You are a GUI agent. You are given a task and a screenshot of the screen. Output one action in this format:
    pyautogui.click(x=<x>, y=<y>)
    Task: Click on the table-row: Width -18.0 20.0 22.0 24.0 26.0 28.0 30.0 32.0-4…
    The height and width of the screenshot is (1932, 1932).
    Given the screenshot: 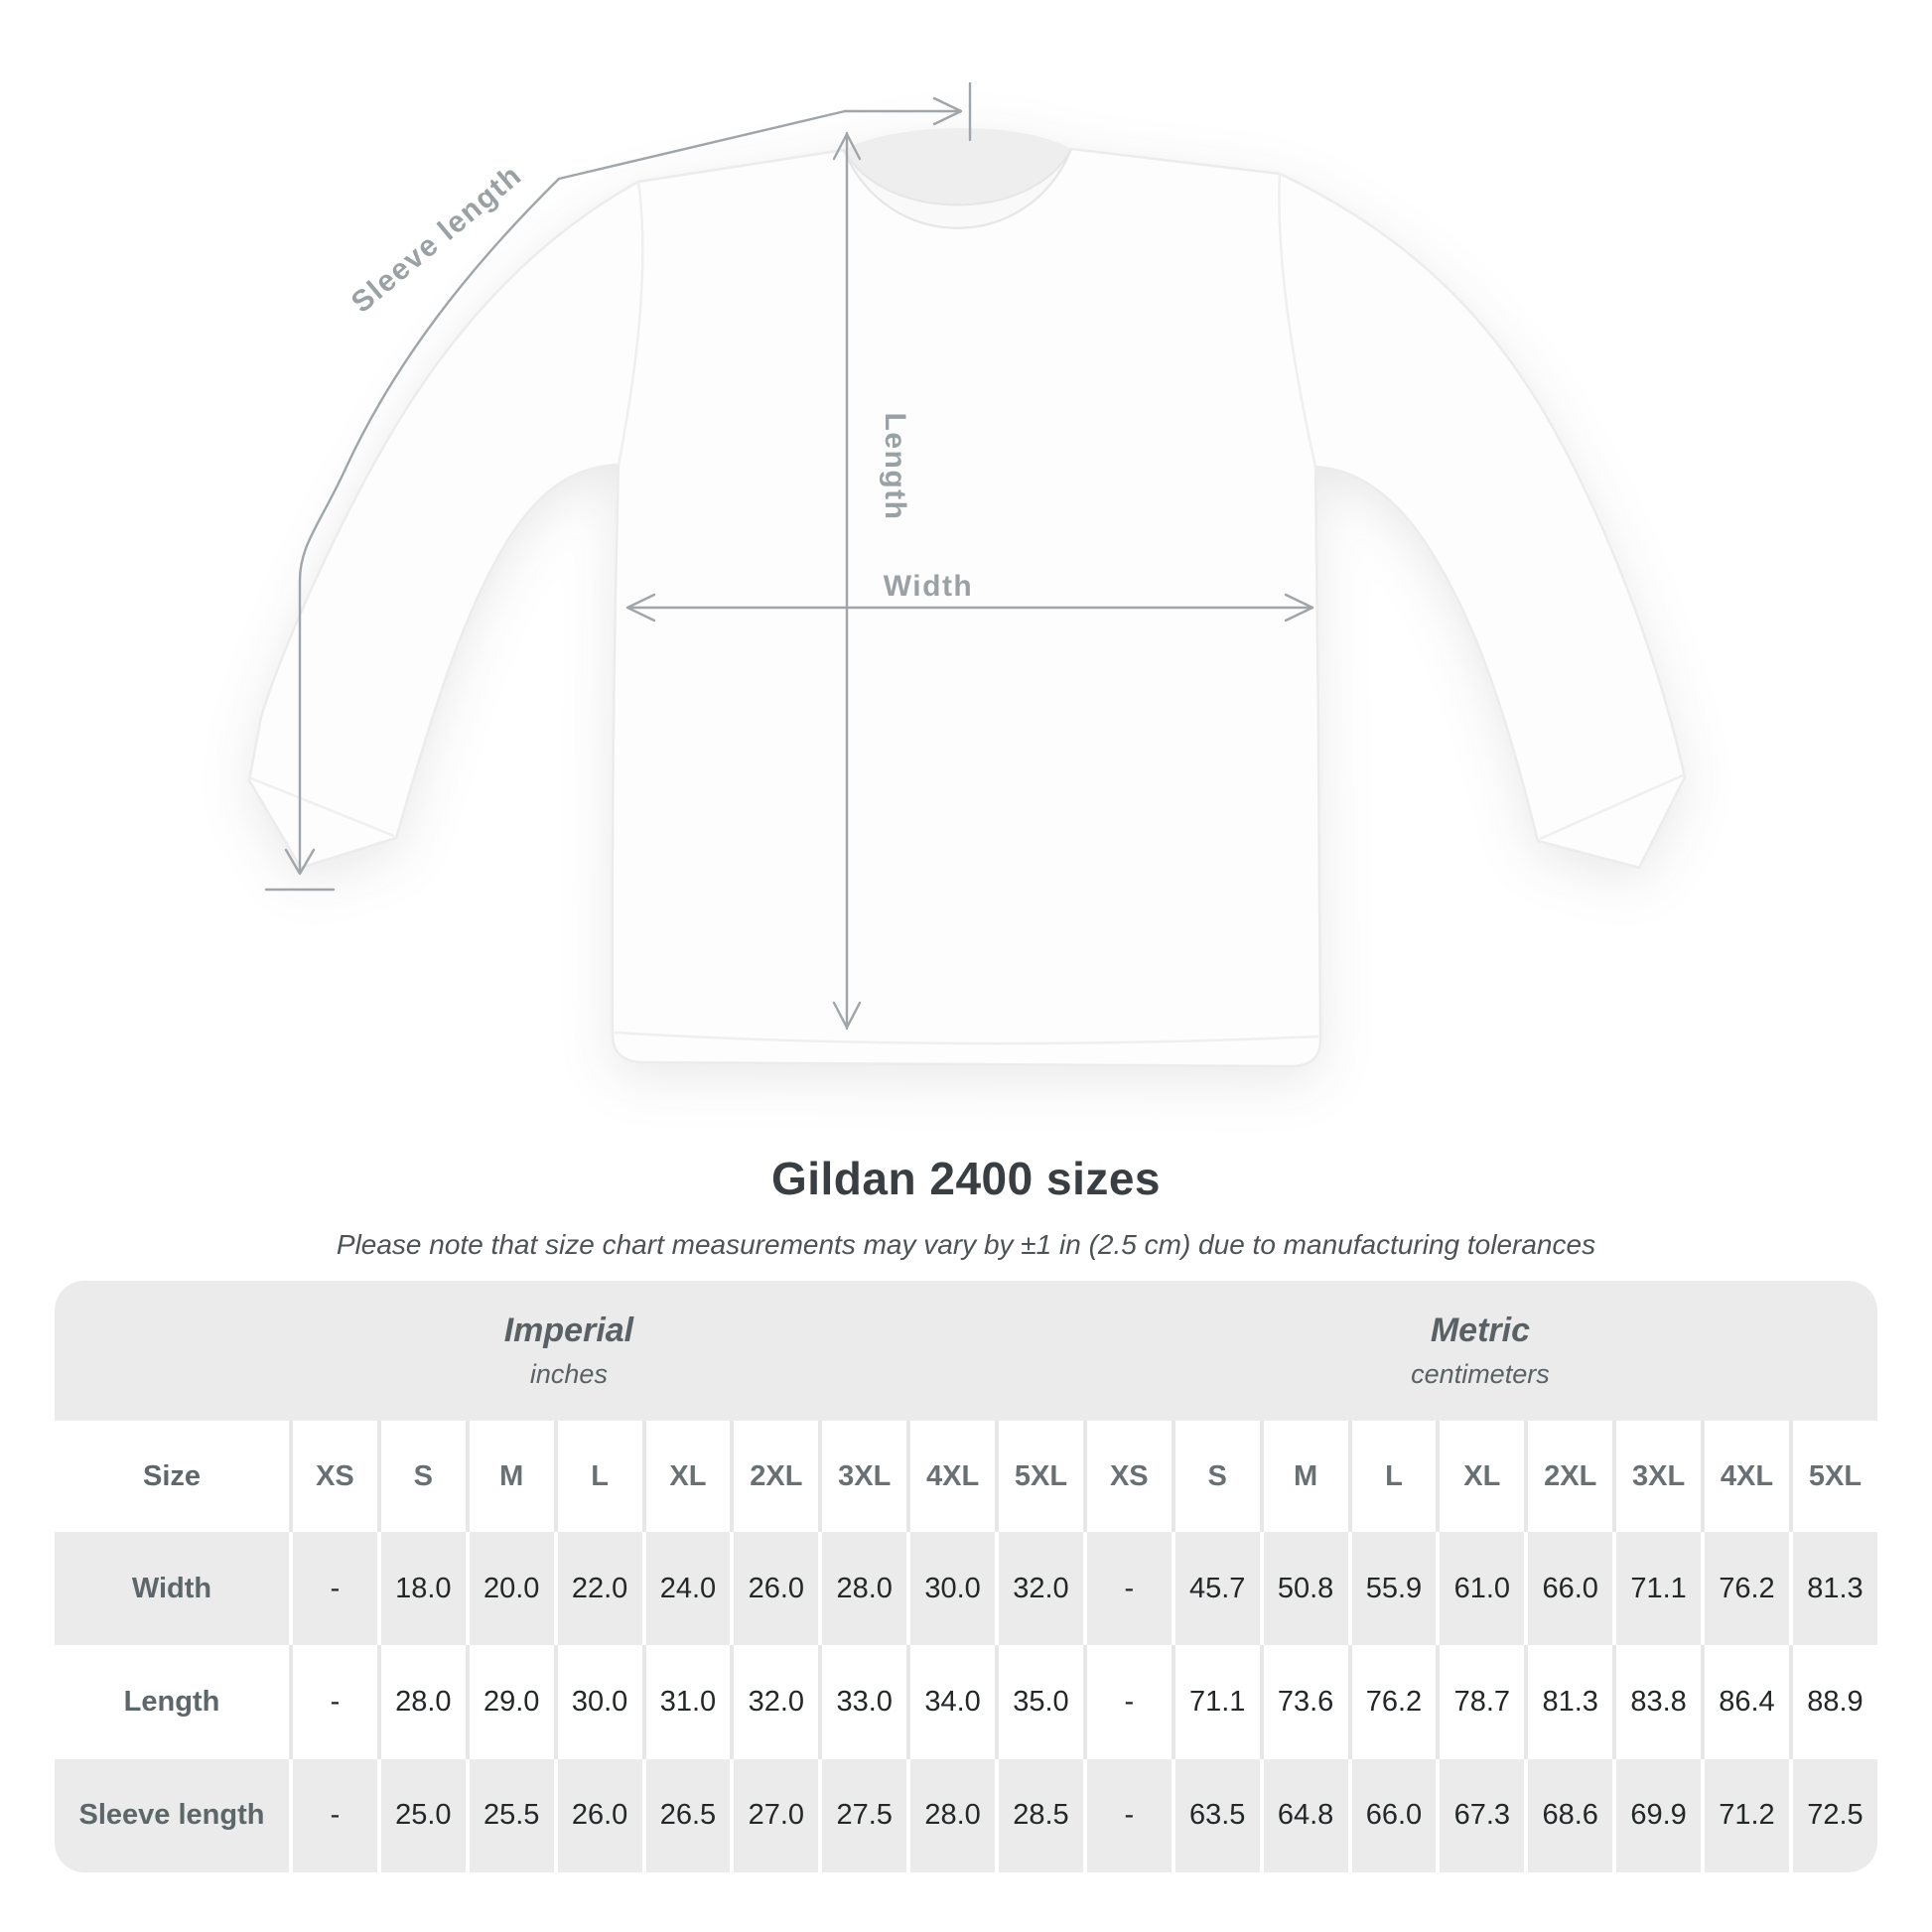 What is the action you would take?
    pyautogui.click(x=966, y=1589)
    